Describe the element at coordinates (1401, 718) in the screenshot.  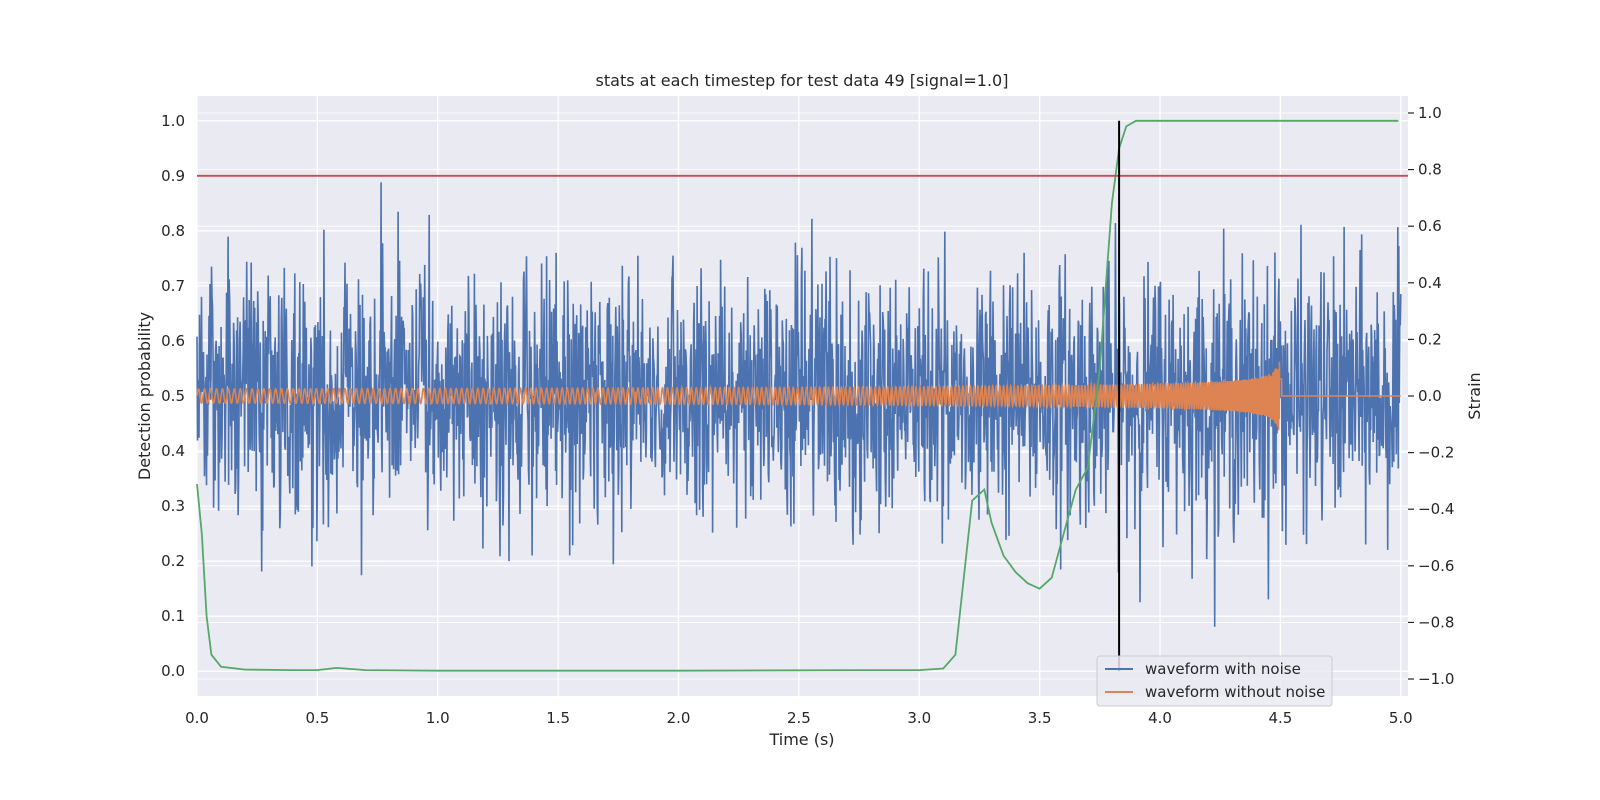
I see `x-tick-label: 5.0` at that location.